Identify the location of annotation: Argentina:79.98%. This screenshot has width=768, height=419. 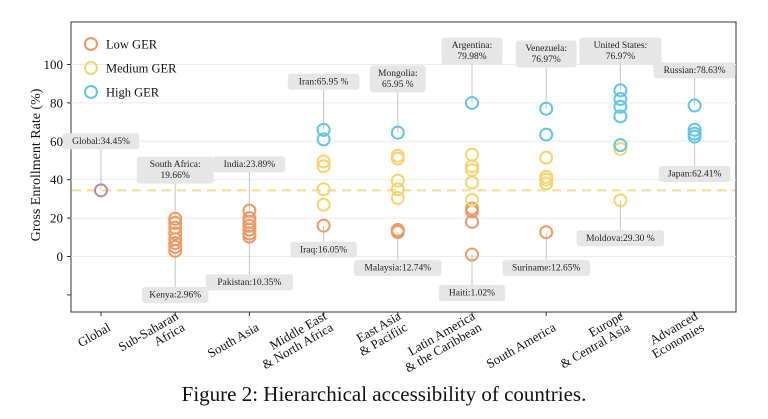
(472, 70).